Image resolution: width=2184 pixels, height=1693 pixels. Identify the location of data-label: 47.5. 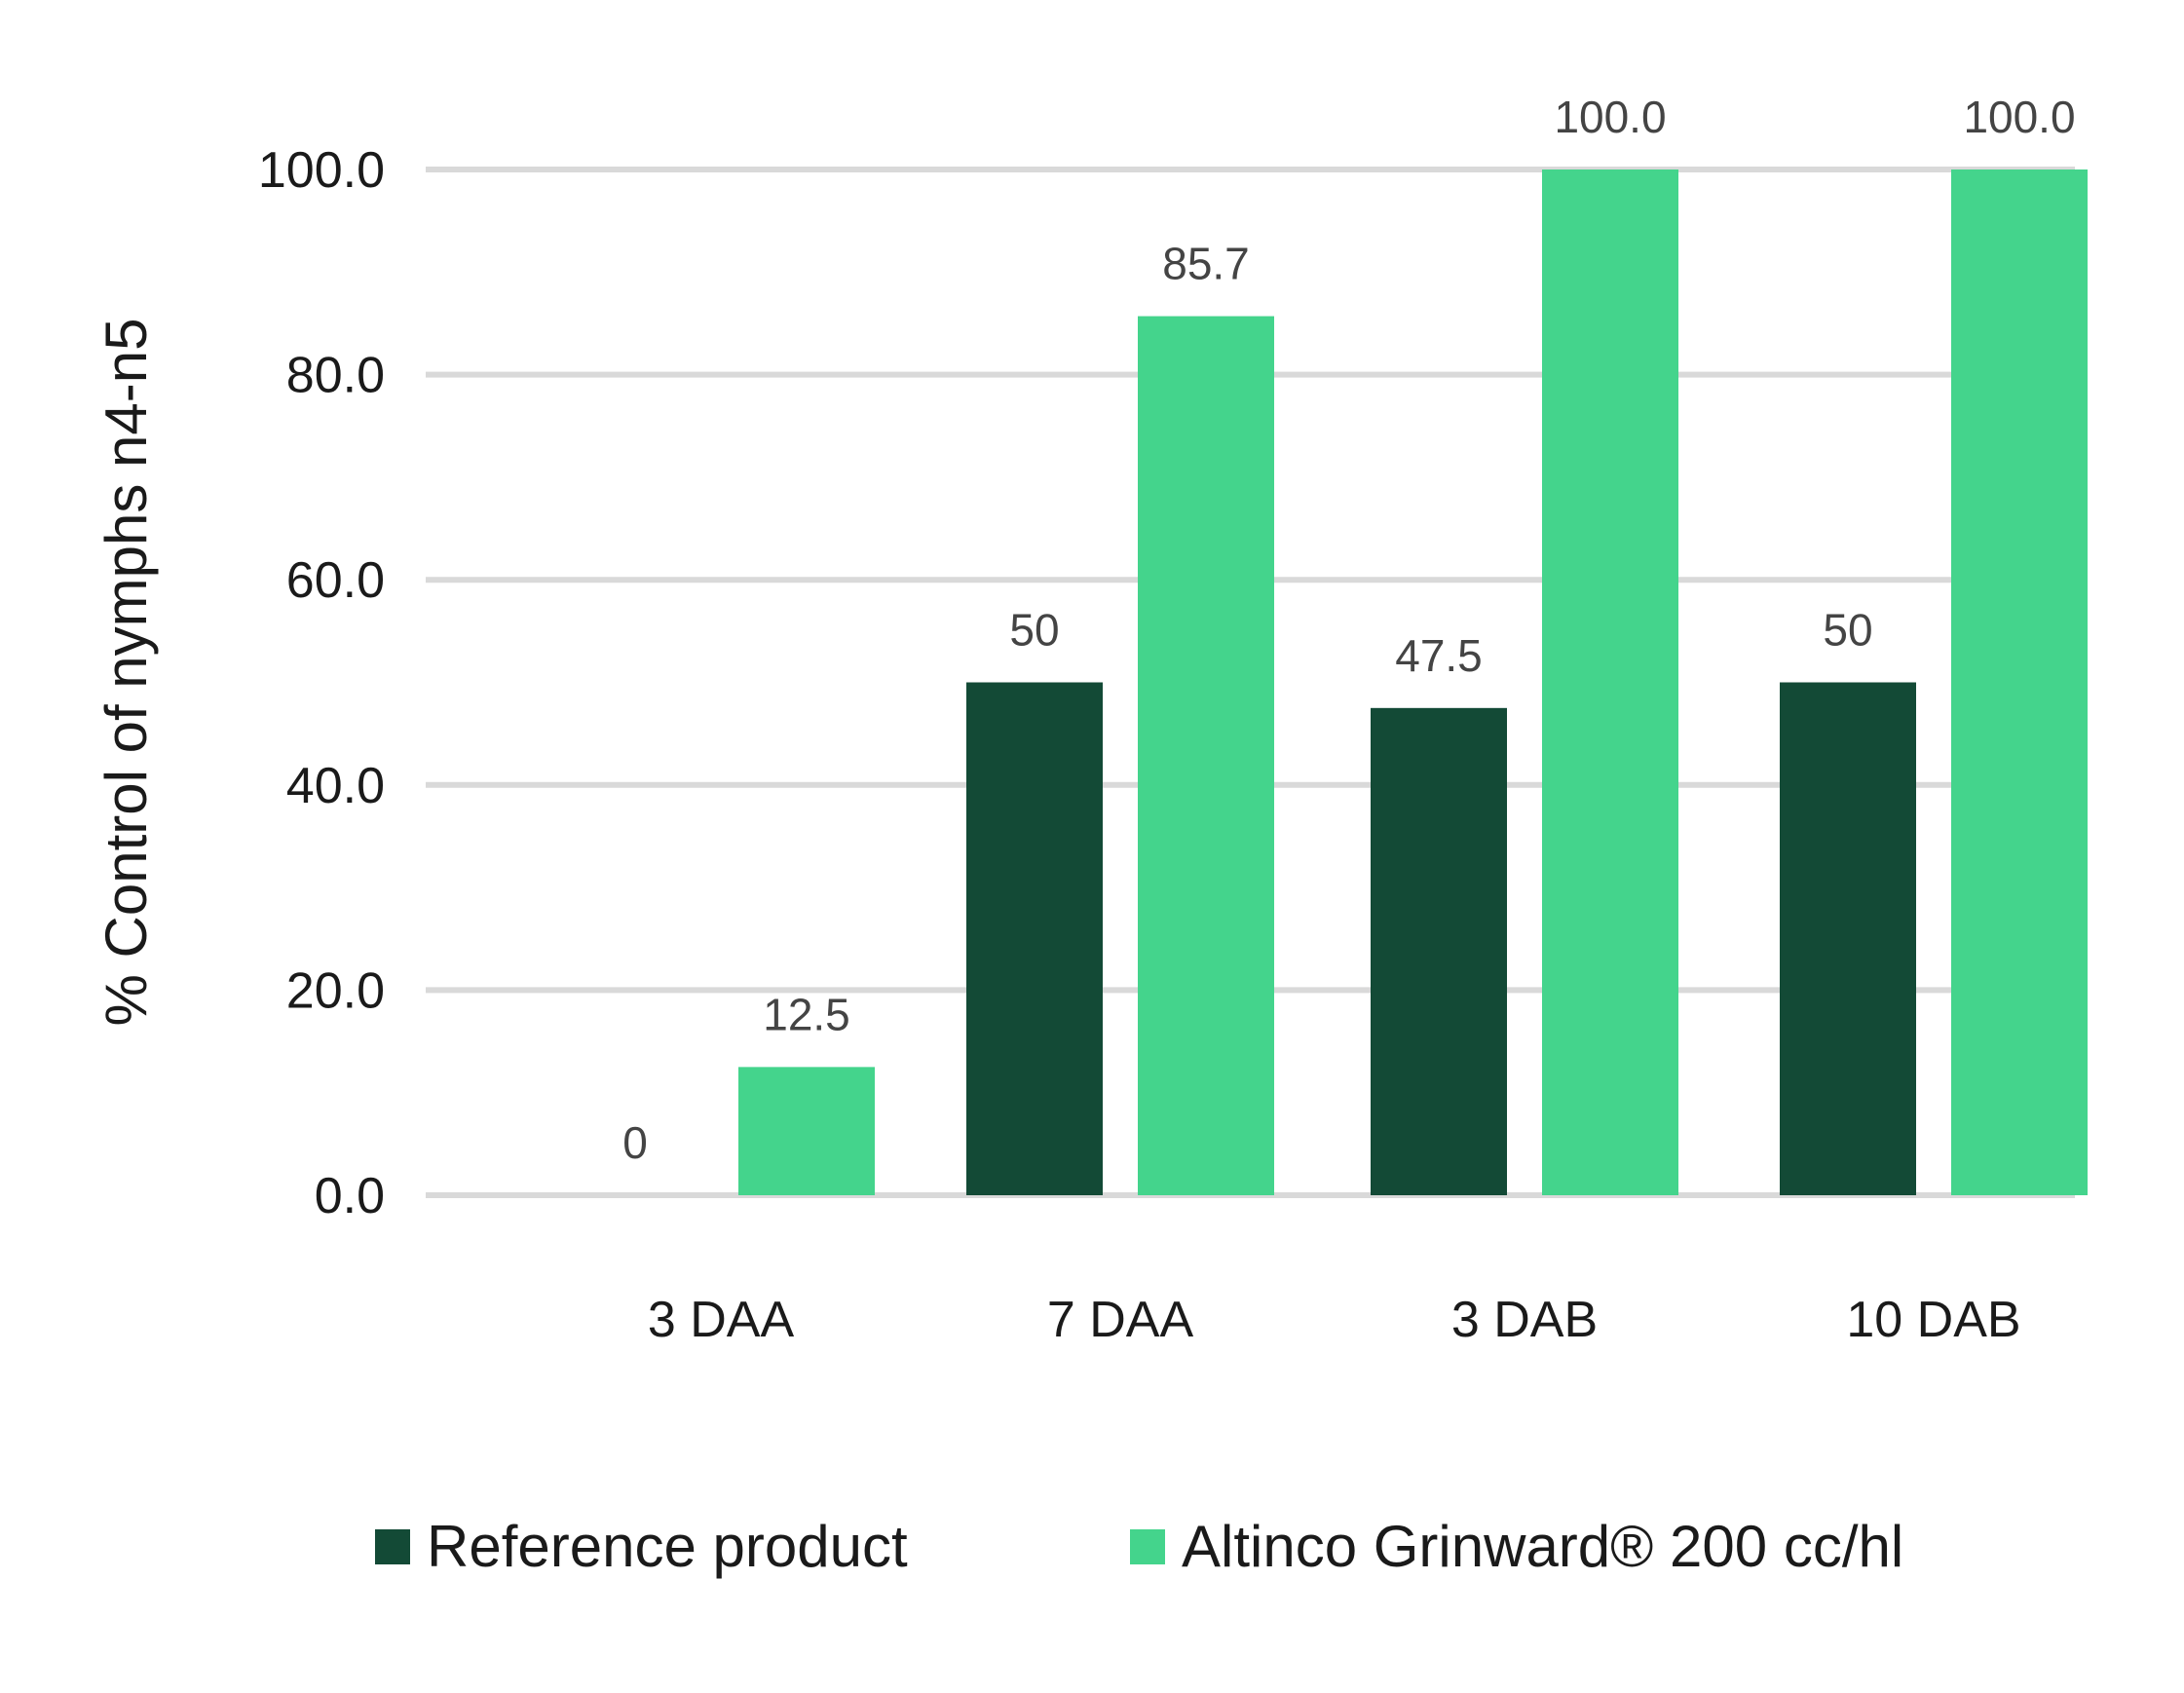
(1439, 655).